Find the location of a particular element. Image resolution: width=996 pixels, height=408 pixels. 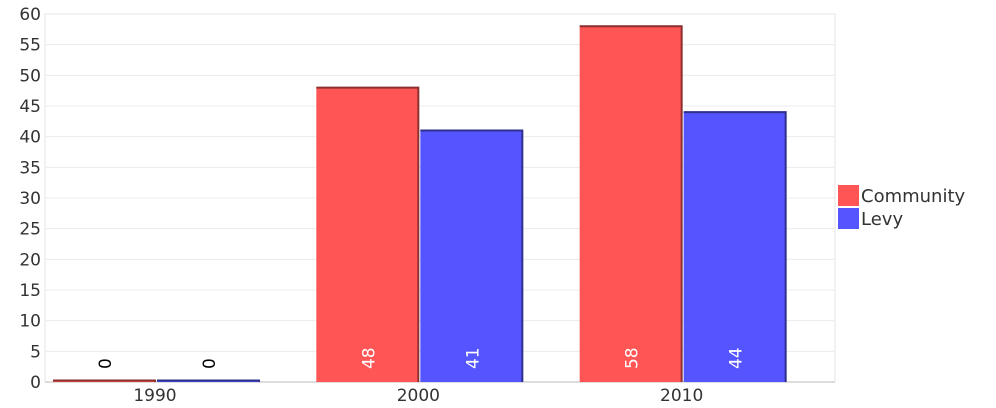

legend-label: Community is located at coordinates (913, 196).